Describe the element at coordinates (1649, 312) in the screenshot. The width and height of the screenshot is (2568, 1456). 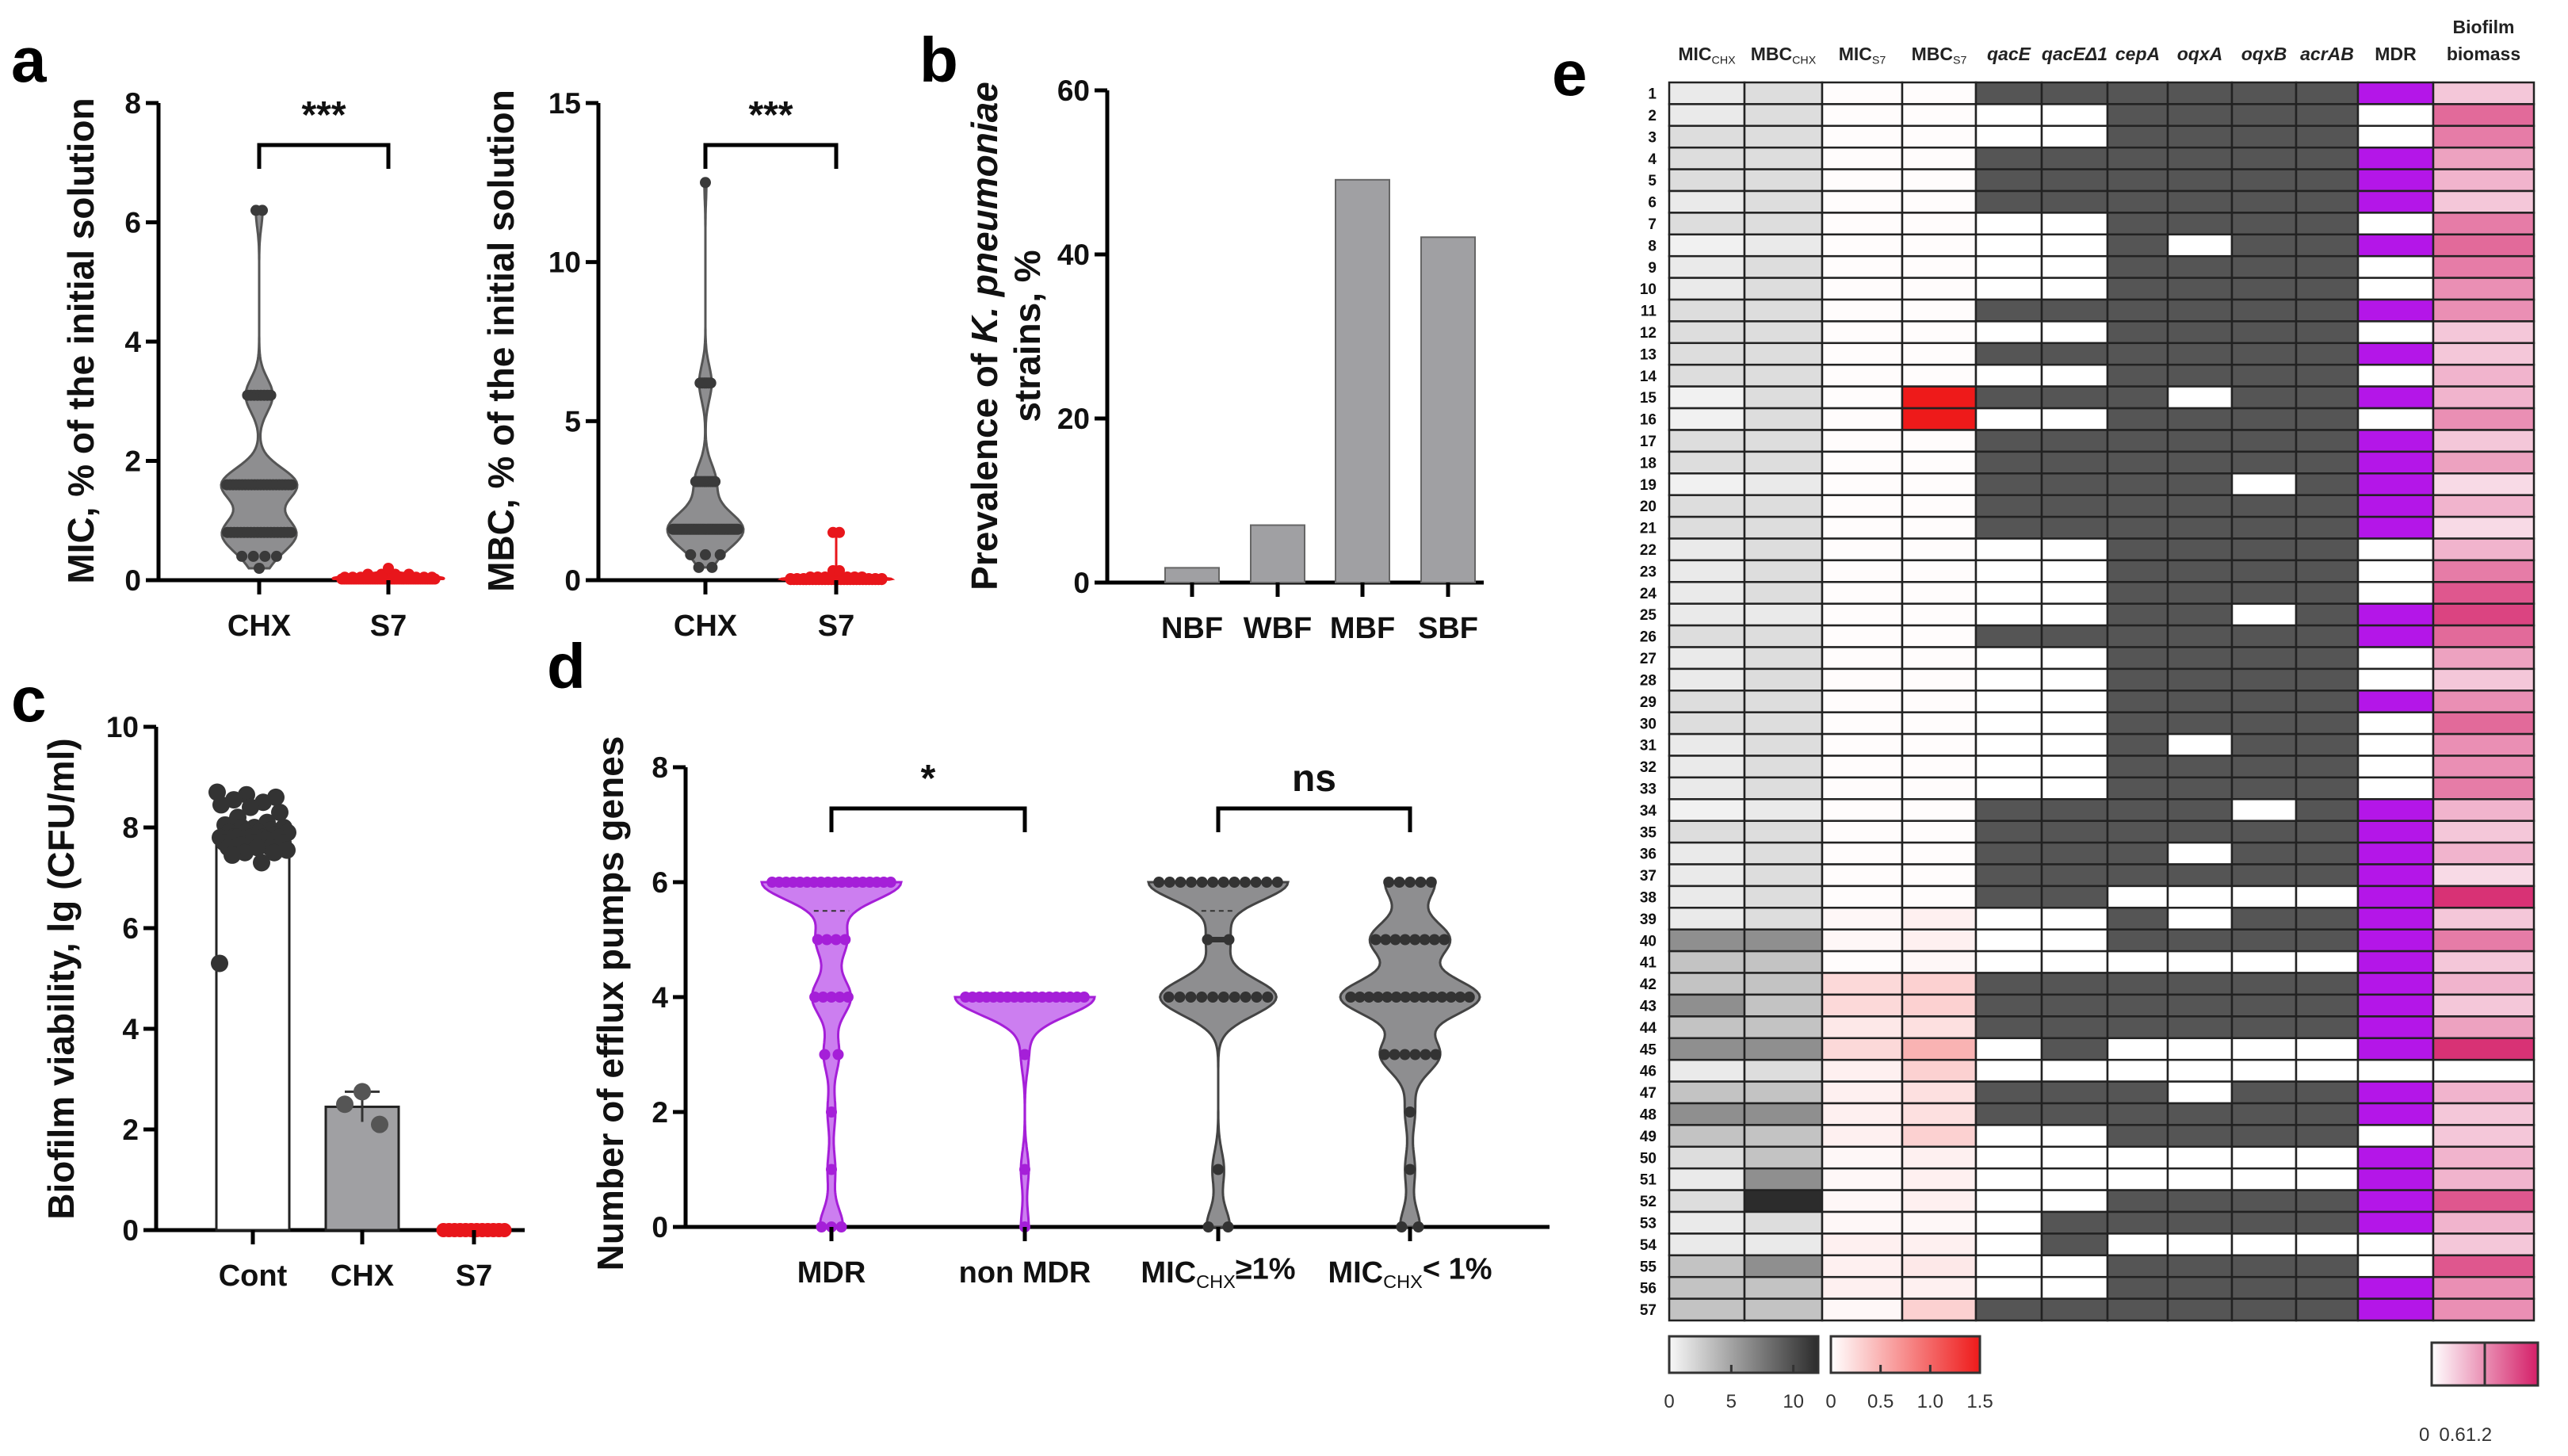
I see `row-label: 11` at that location.